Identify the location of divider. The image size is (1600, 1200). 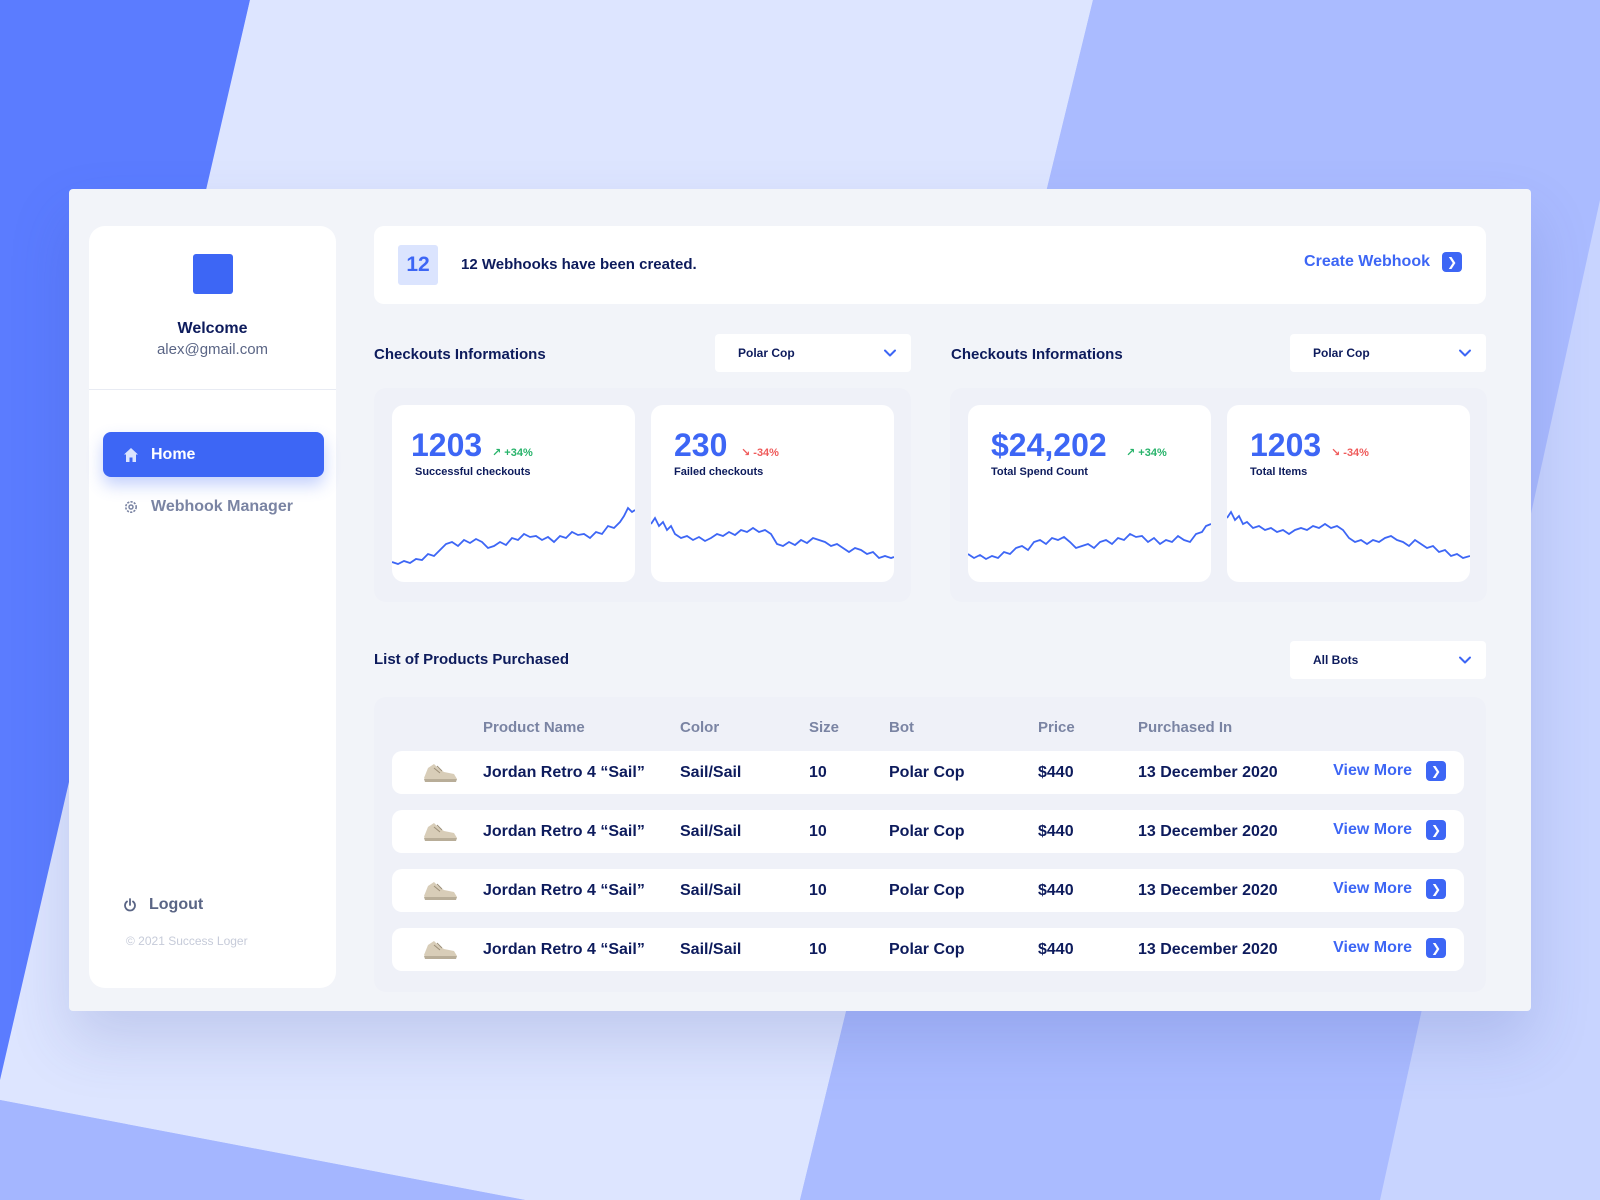
(212, 389).